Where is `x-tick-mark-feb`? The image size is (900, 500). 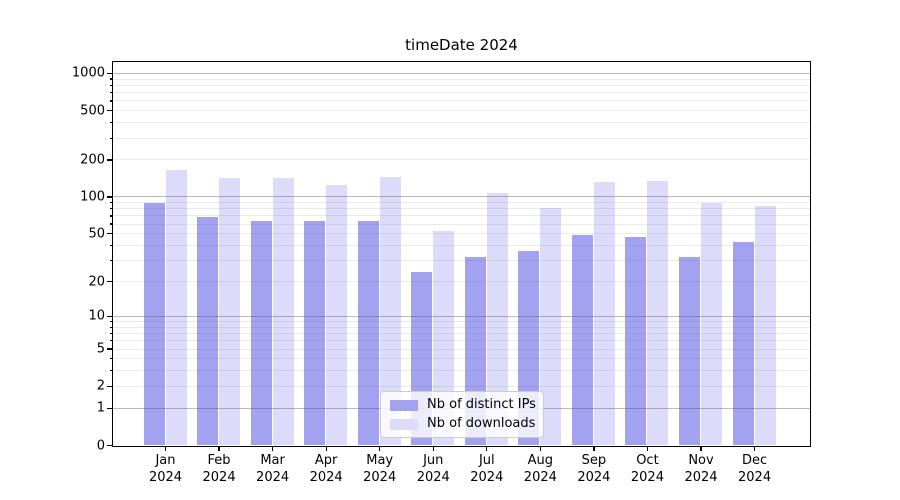
x-tick-mark-feb is located at coordinates (219, 449).